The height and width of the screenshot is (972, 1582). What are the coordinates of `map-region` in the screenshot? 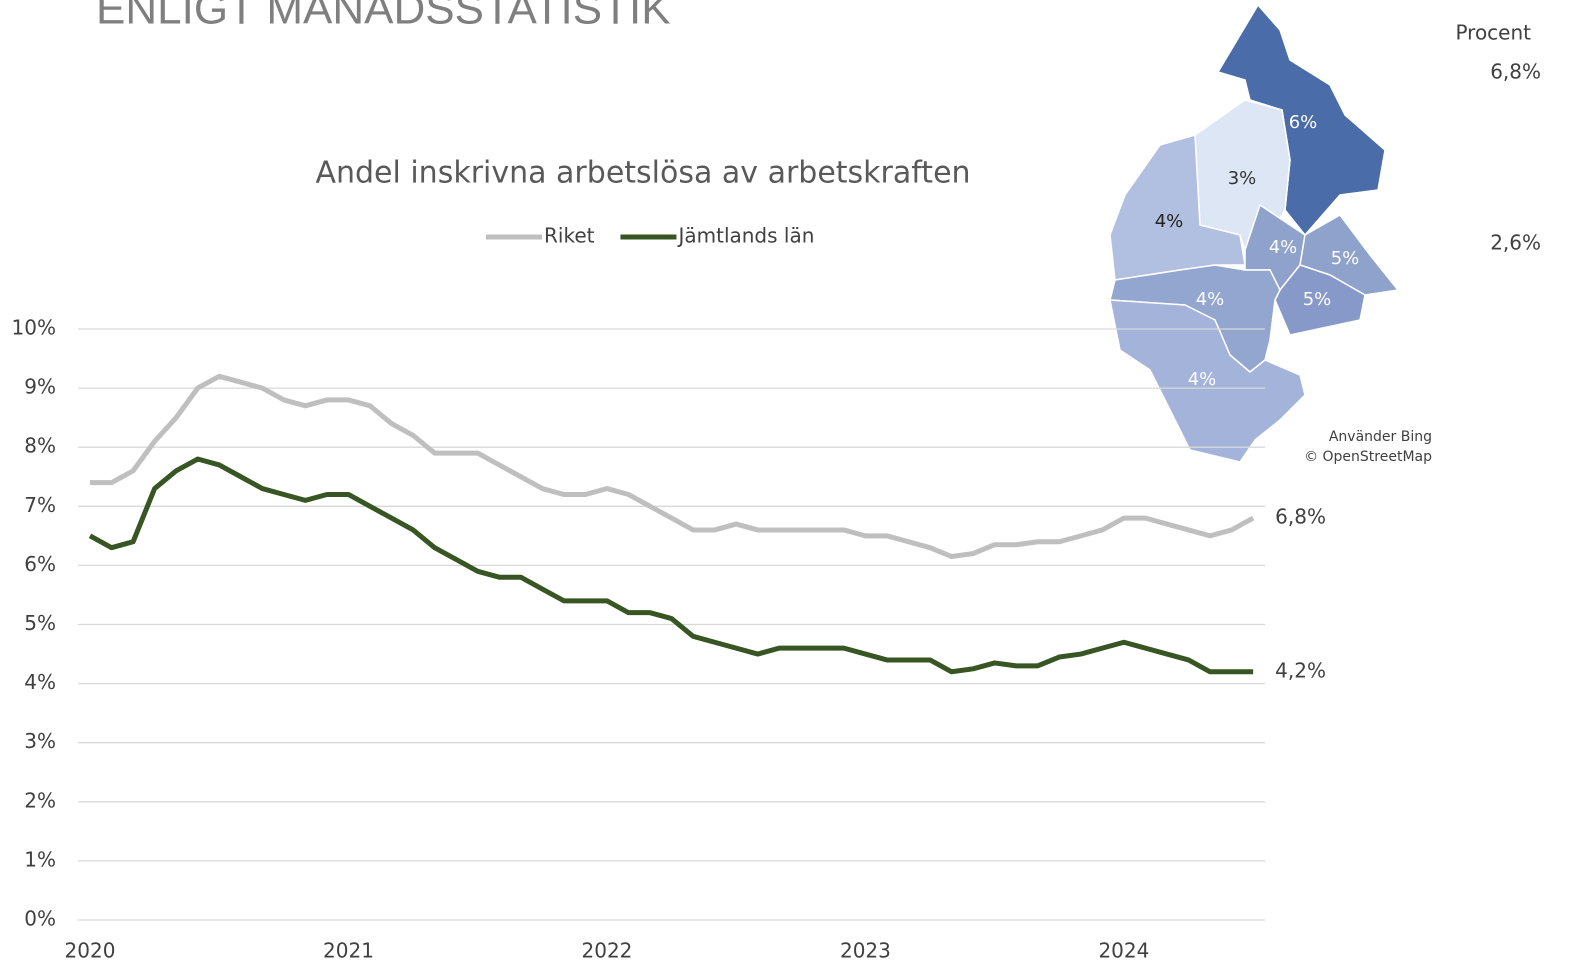 It's located at (1207, 381).